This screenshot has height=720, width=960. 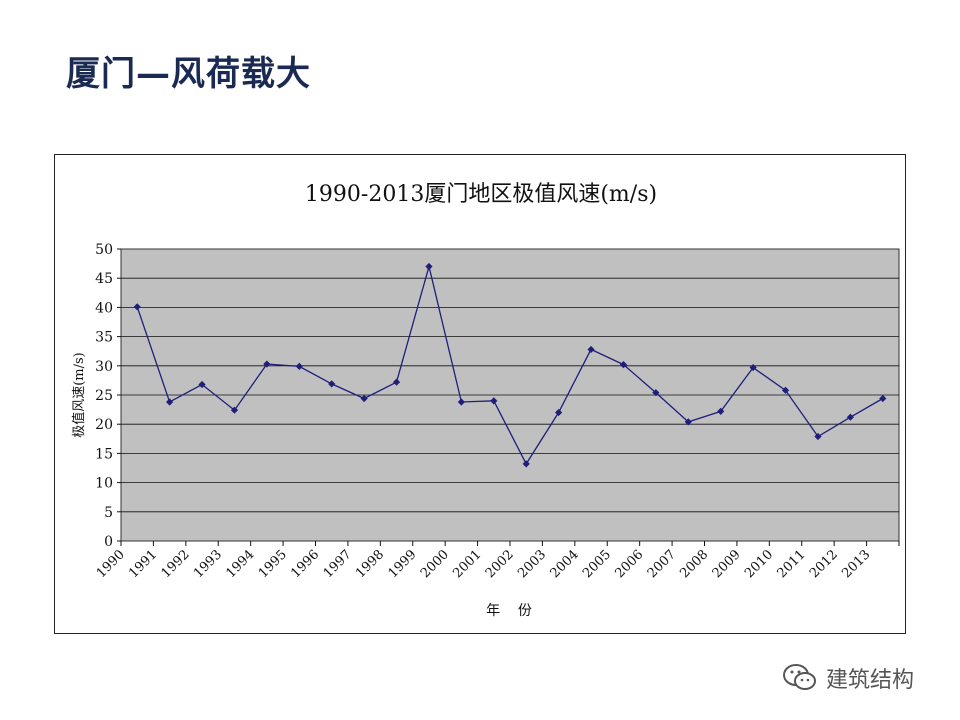 I want to click on x-tick-label: 2013, so click(x=856, y=564).